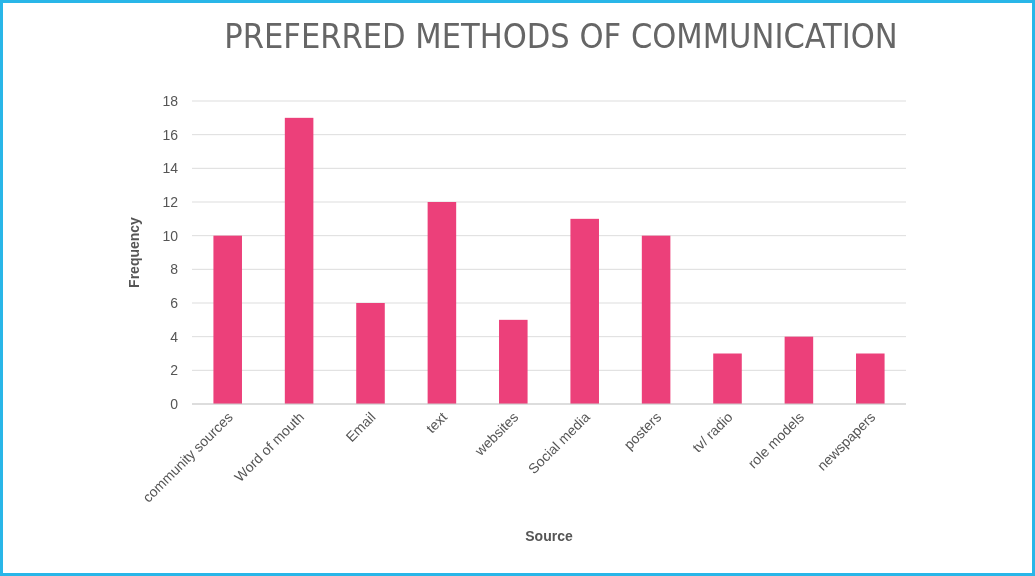  What do you see at coordinates (549, 536) in the screenshot?
I see `x-axis-title: Source` at bounding box center [549, 536].